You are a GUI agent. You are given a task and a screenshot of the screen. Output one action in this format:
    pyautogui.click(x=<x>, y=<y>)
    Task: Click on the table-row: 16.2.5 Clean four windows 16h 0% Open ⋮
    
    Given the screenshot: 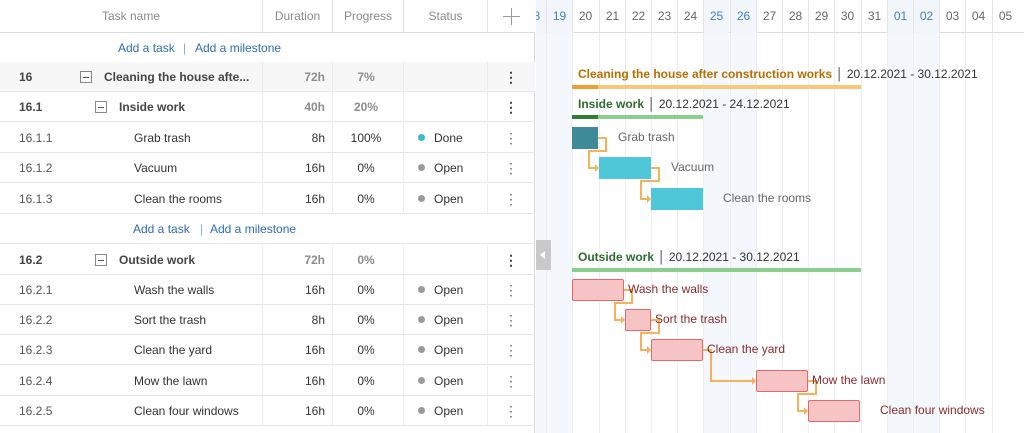 What is the action you would take?
    pyautogui.click(x=267, y=411)
    